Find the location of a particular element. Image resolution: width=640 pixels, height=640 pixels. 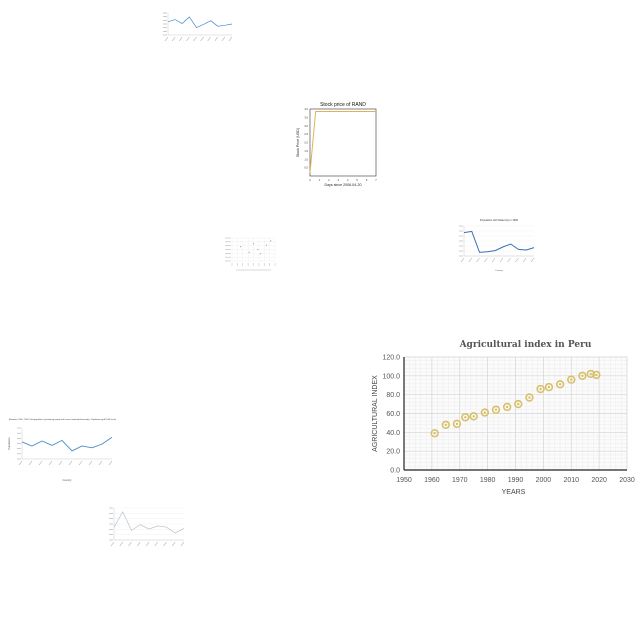

x-tick-label: 1970 is located at coordinates (460, 480).